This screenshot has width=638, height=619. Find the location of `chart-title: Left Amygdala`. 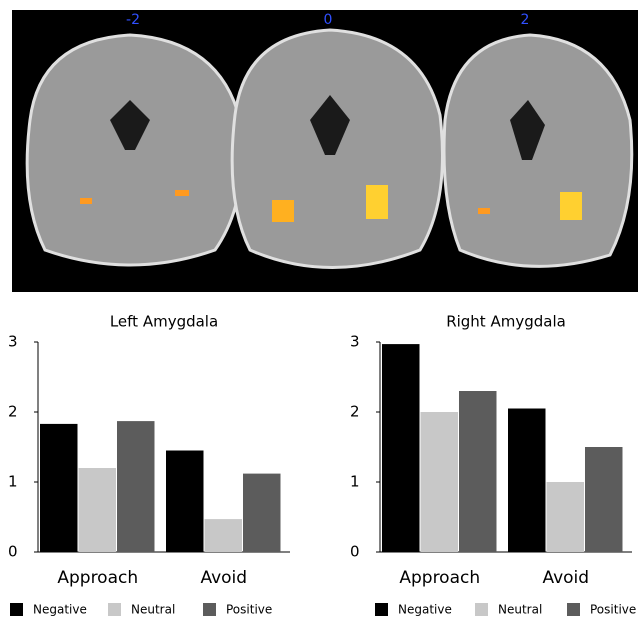

chart-title: Left Amygdala is located at coordinates (164, 322).